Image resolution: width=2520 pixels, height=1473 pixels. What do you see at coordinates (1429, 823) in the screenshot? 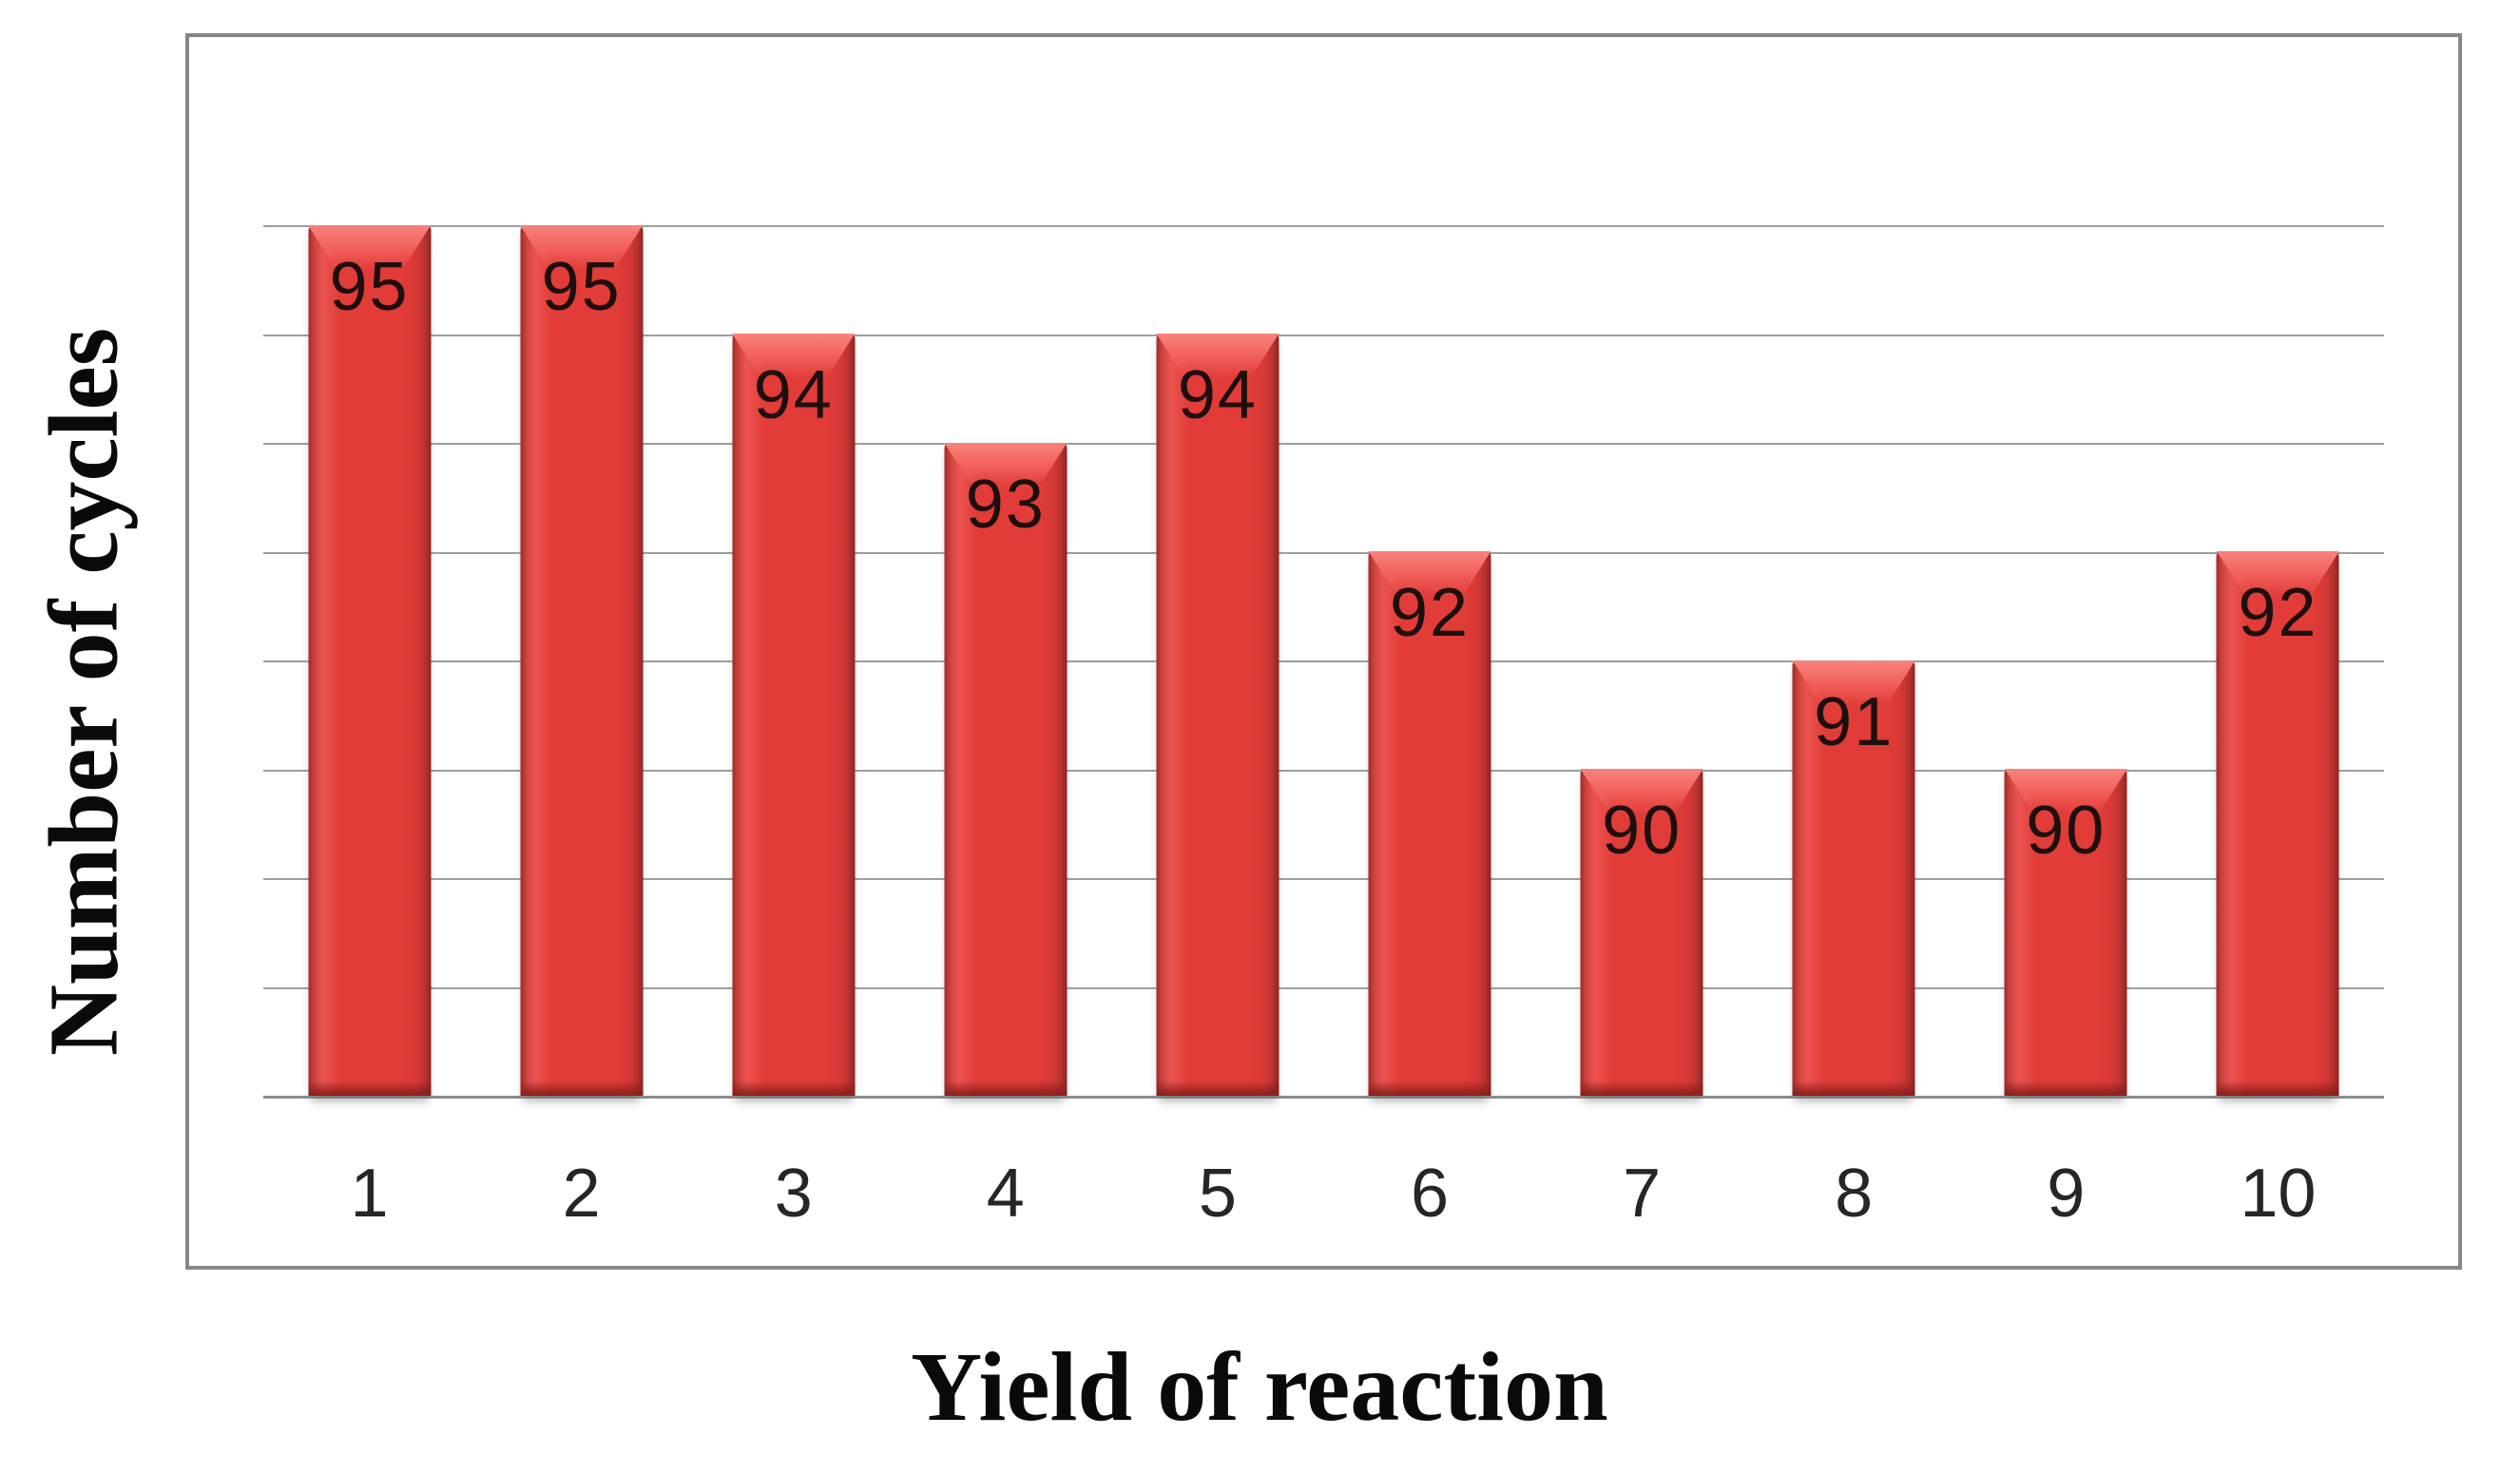
I see `bar-category-6: 92` at bounding box center [1429, 823].